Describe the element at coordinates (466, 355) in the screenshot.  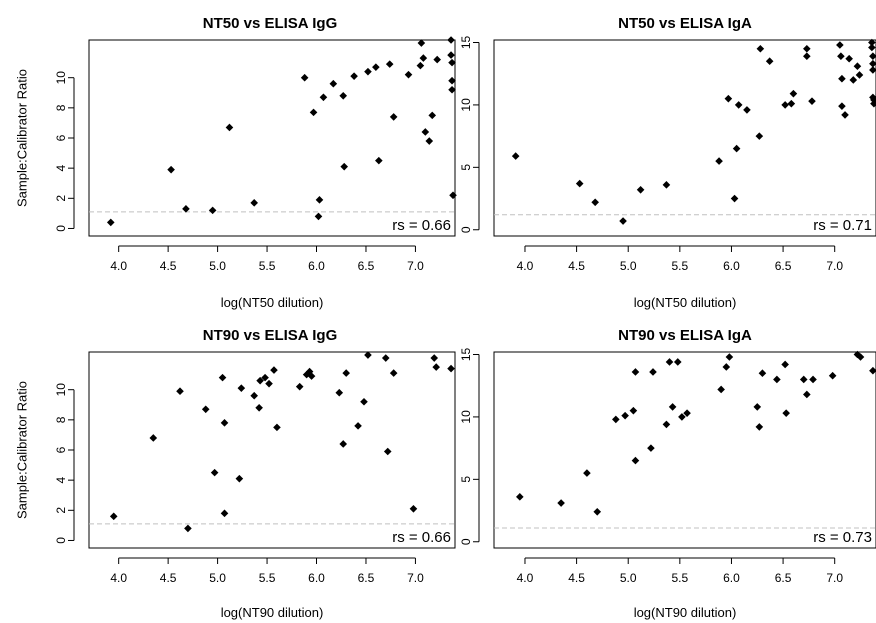
I see `y-tick-label: 15` at that location.